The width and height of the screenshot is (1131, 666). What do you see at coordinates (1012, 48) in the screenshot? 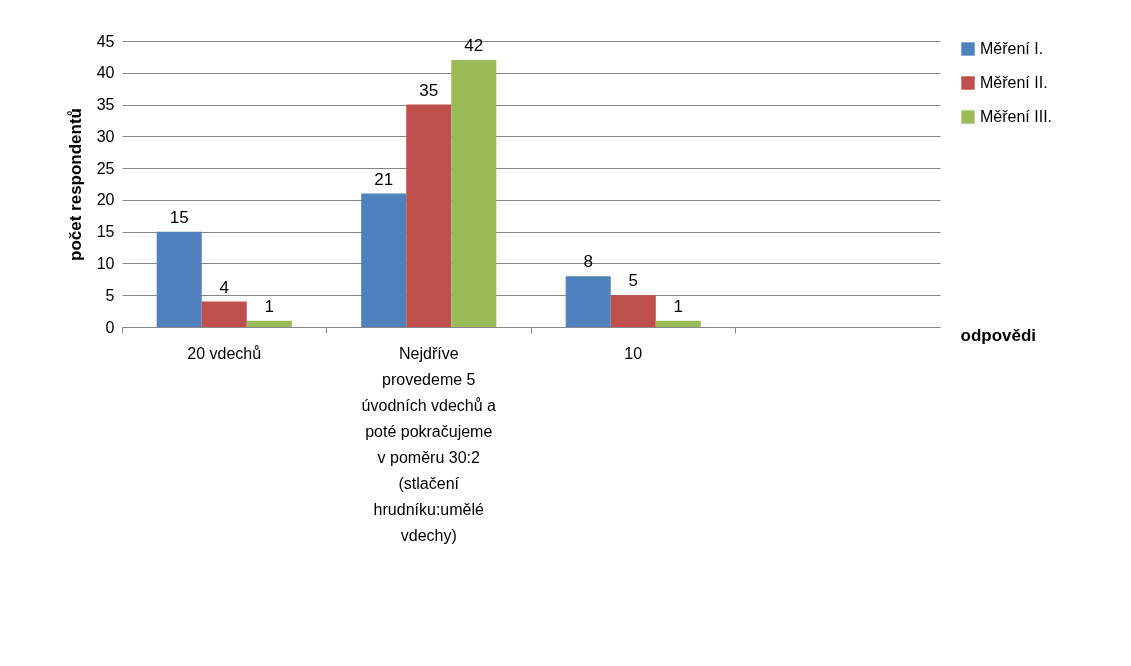
I see `legend-label: Měření I.` at bounding box center [1012, 48].